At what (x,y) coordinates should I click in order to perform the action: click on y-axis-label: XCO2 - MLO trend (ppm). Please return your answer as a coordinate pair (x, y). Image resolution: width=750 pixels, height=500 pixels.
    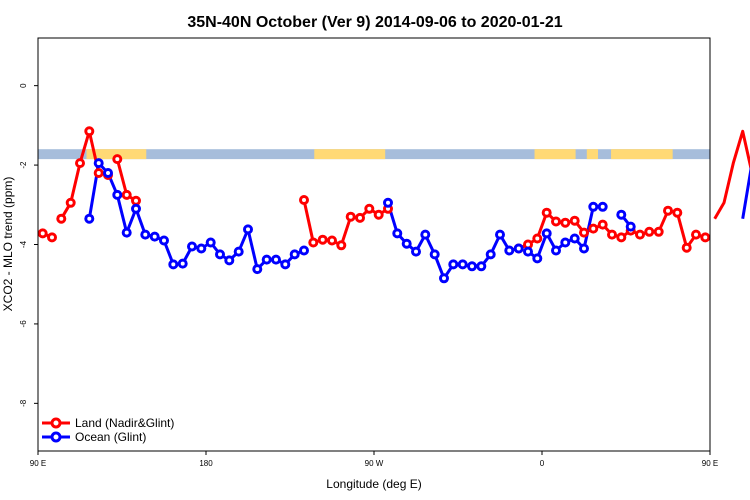
    Looking at the image, I should click on (8, 244).